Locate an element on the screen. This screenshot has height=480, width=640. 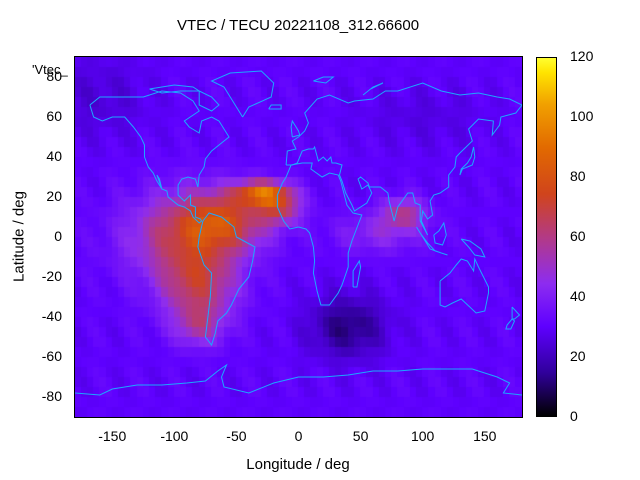
coastline-madagascar is located at coordinates (357, 273).